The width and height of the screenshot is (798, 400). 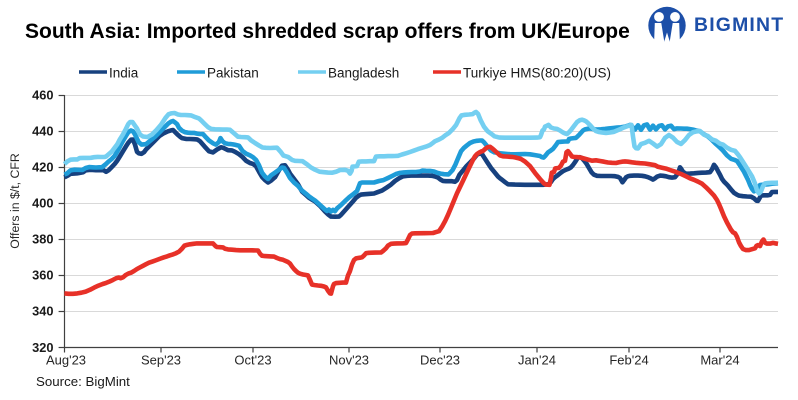 What do you see at coordinates (349, 360) in the screenshot?
I see `svg-text: Nov'23` at bounding box center [349, 360].